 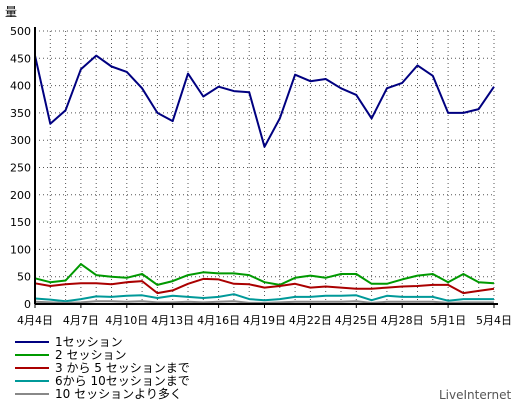 I want to click on y-tick-labels: 0 50 100 150 200 250 300 350 400 450 500, so click(x=20, y=168).